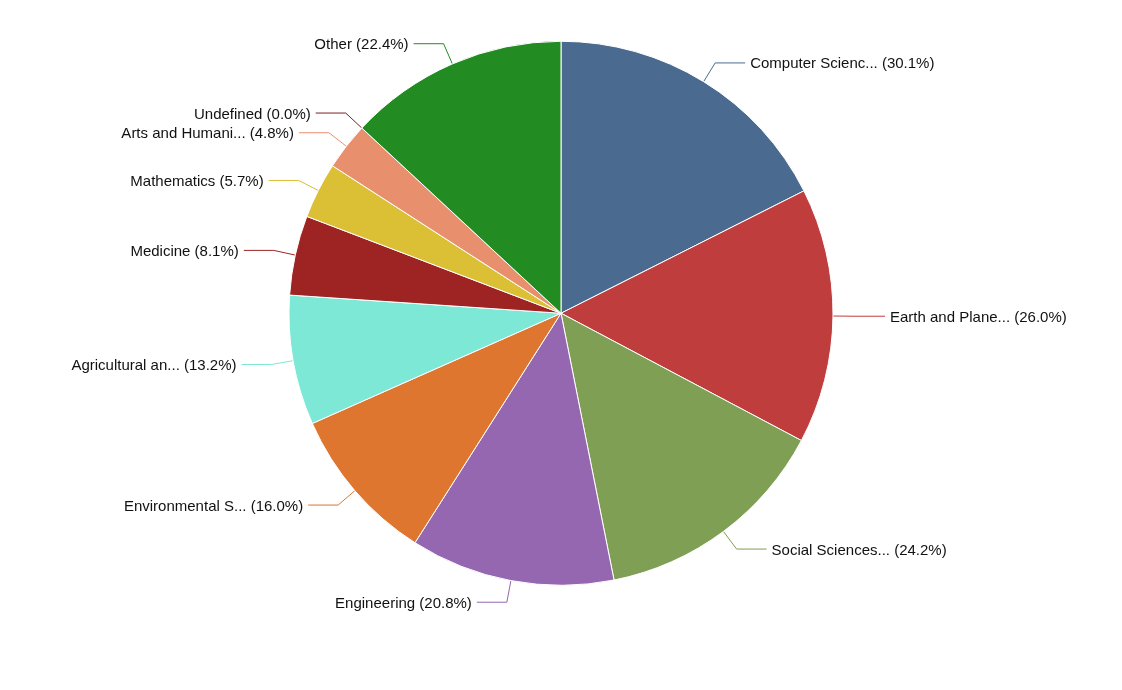 This screenshot has height=690, width=1122. I want to click on slice-label: Environmental S... (16.0%), so click(213, 505).